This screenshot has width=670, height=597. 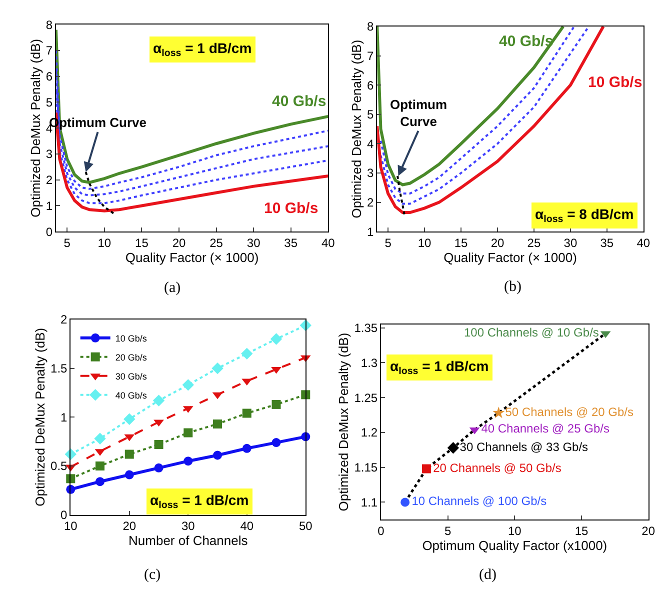 What do you see at coordinates (131, 338) in the screenshot?
I see `legend-label: 10 Gb/s` at bounding box center [131, 338].